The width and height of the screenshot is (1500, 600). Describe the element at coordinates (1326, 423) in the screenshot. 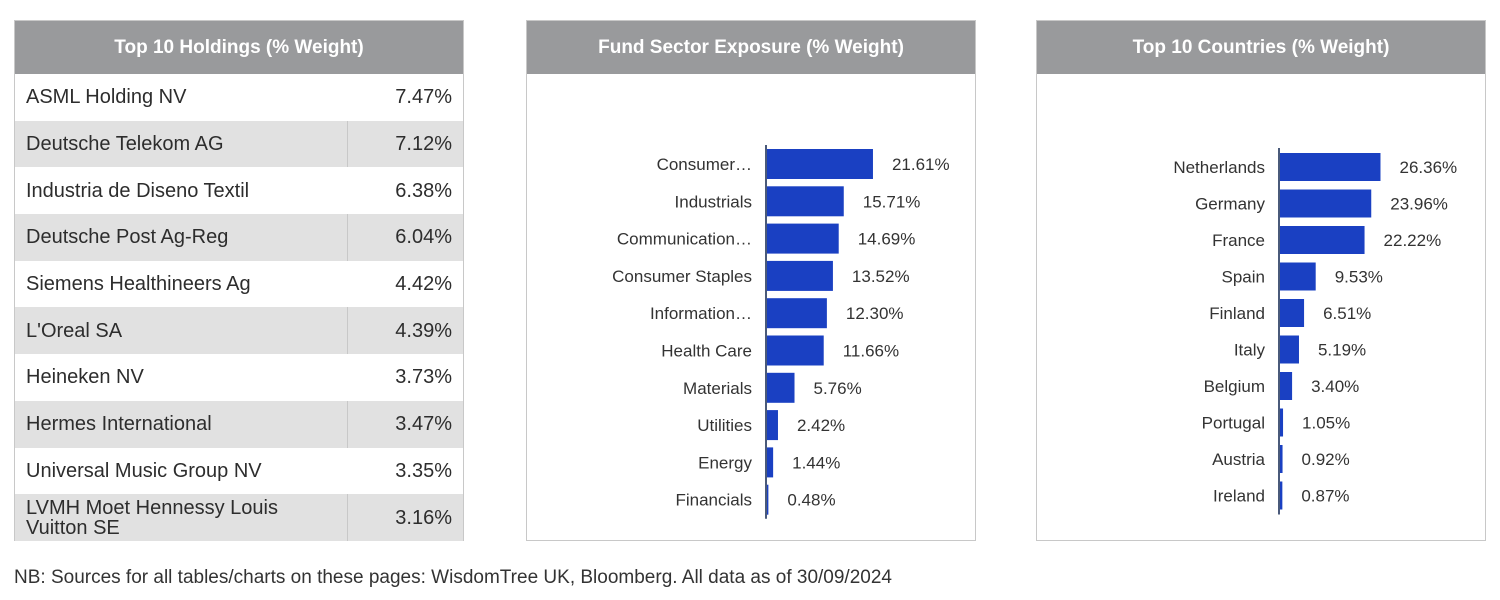

I see `data-label: 1.05%` at that location.